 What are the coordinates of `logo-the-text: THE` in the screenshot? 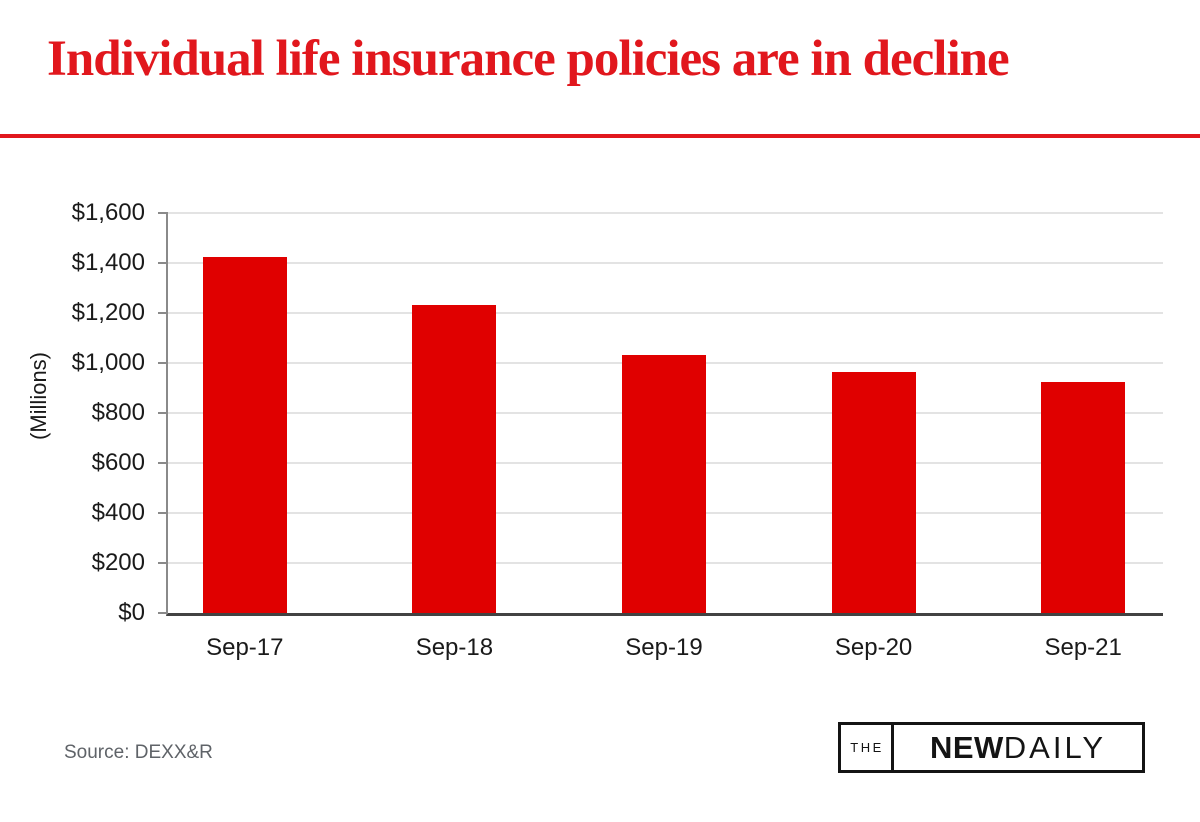 It's located at (867, 747).